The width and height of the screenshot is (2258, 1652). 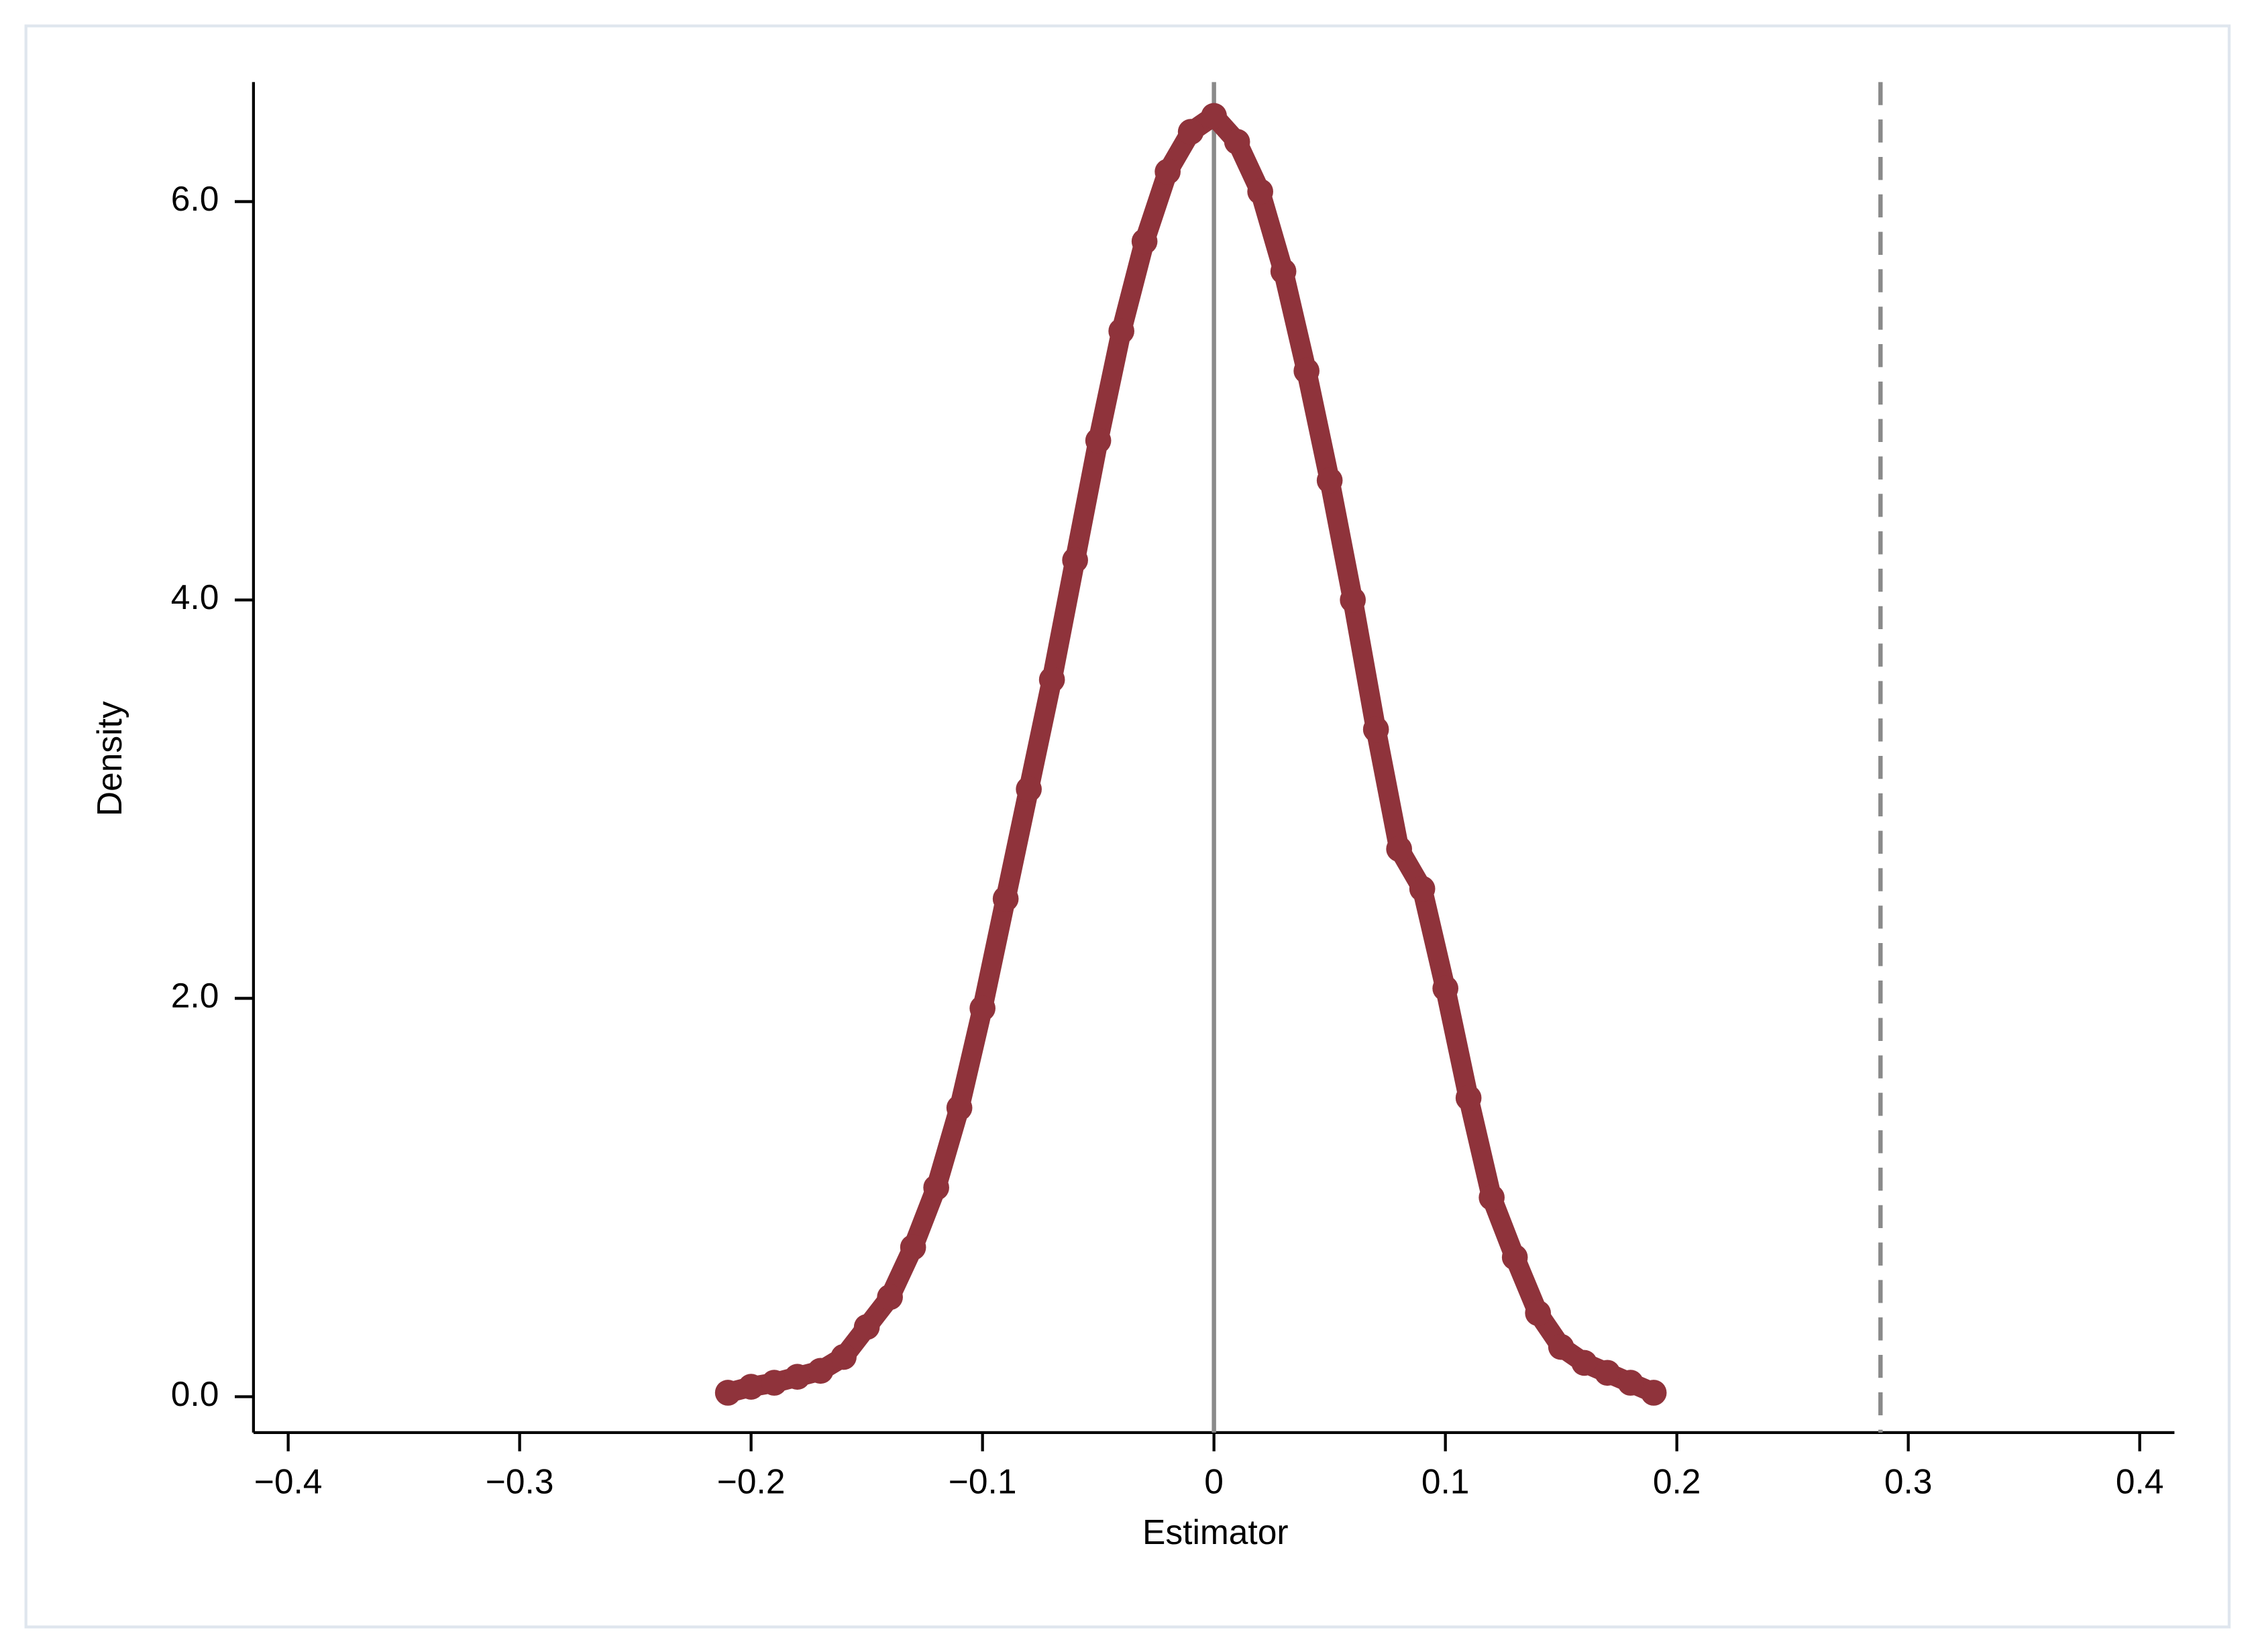 What do you see at coordinates (288, 1481) in the screenshot?
I see `x-tick-label: −0.4` at bounding box center [288, 1481].